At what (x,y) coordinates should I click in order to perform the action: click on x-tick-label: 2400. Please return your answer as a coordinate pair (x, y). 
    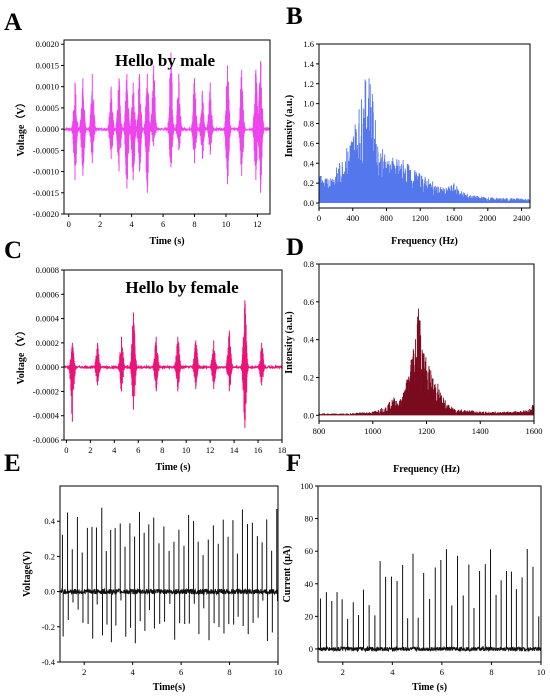
    Looking at the image, I should click on (521, 218).